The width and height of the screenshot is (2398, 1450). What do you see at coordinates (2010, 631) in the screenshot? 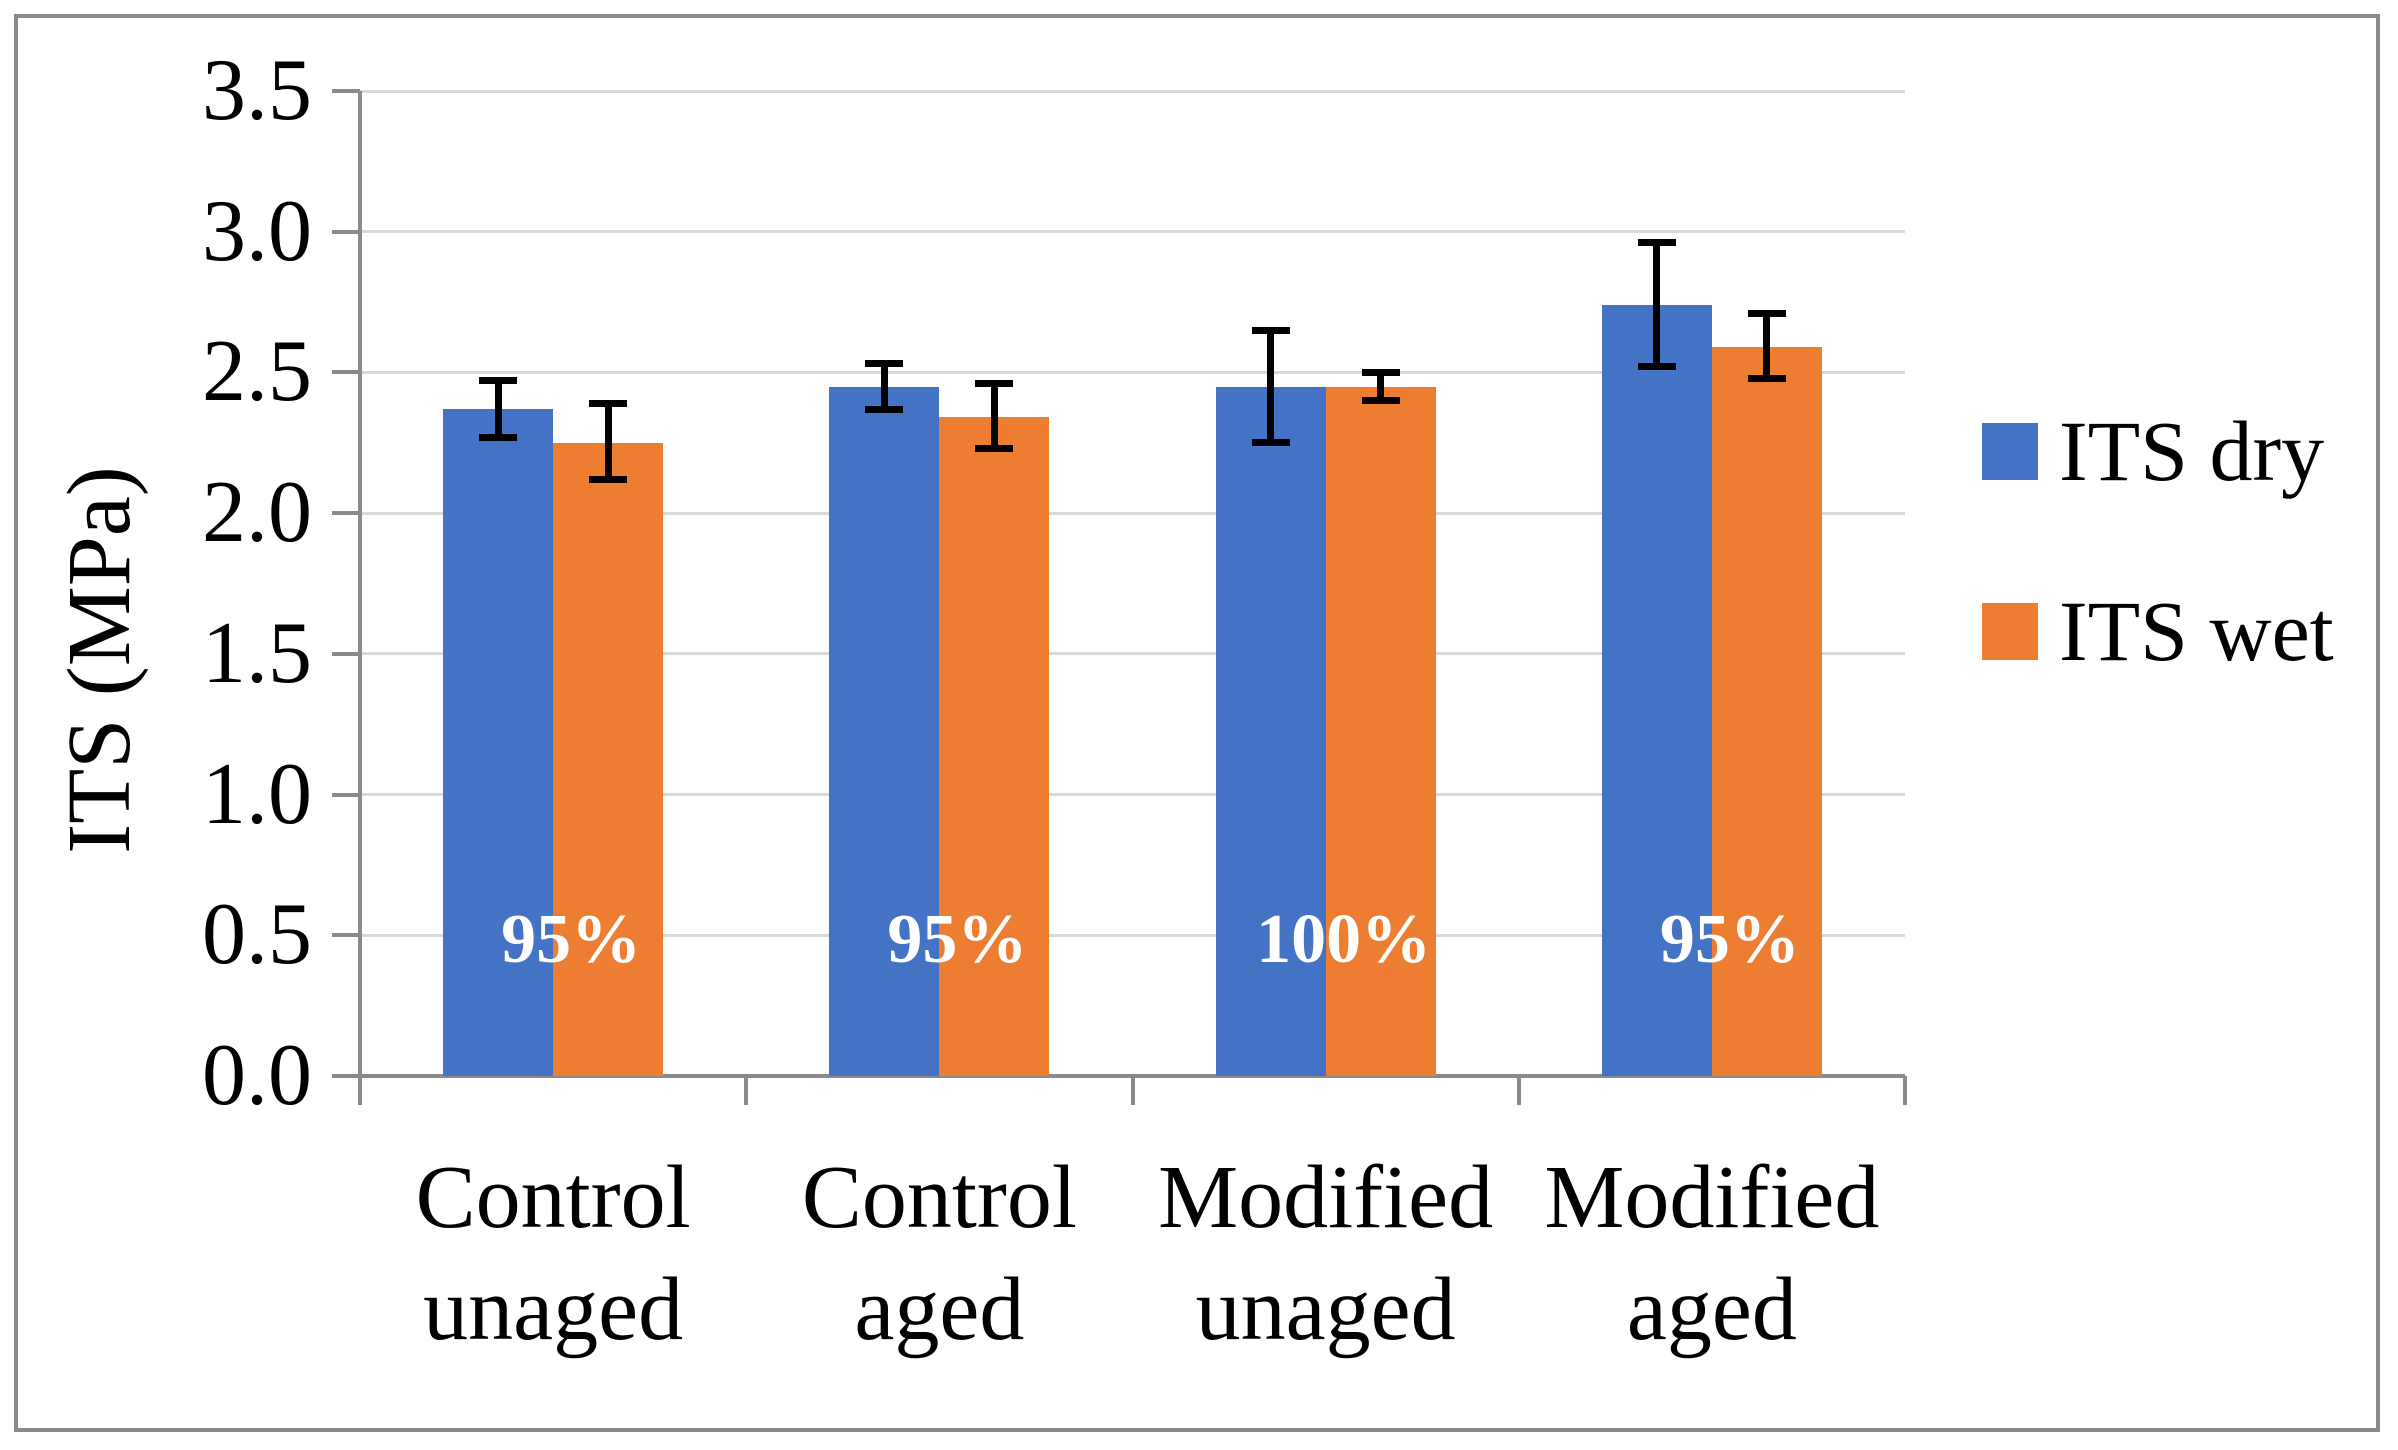
I see `legend-swatch-wet` at bounding box center [2010, 631].